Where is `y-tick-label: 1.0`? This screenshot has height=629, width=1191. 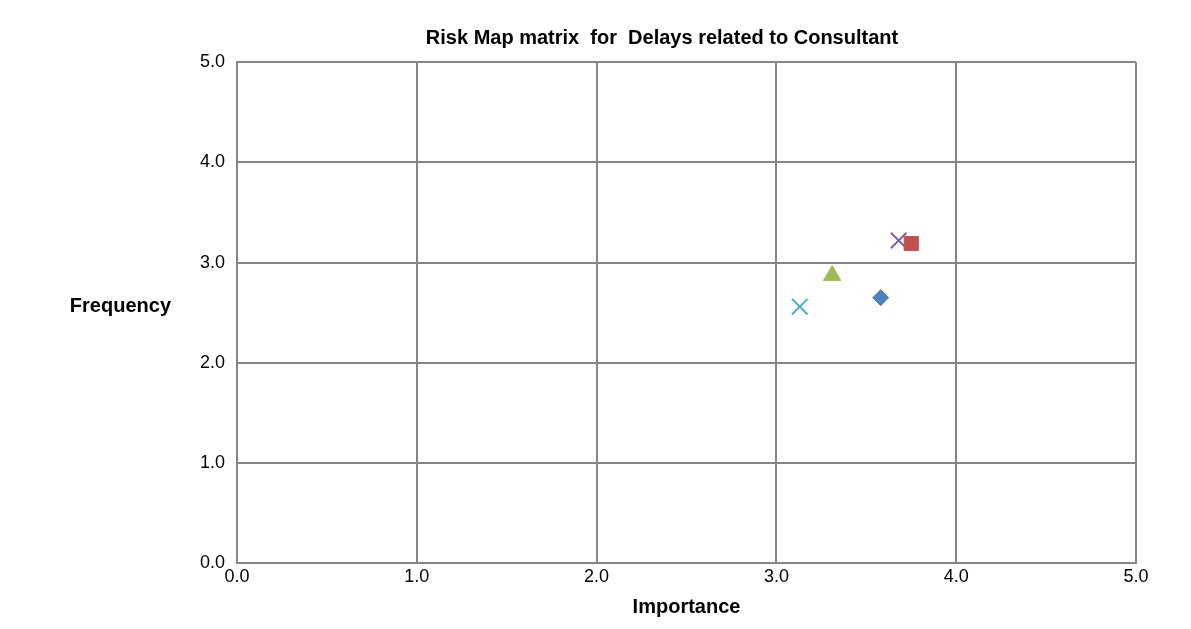
y-tick-label: 1.0 is located at coordinates (212, 462).